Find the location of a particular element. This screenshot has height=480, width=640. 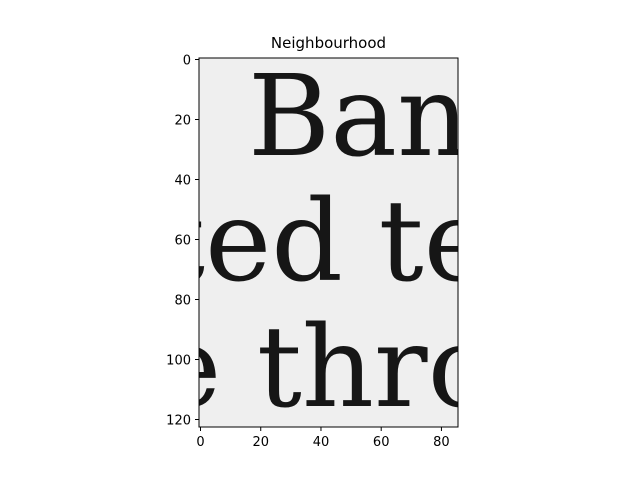

y-tick-label: 40 is located at coordinates (182, 181).